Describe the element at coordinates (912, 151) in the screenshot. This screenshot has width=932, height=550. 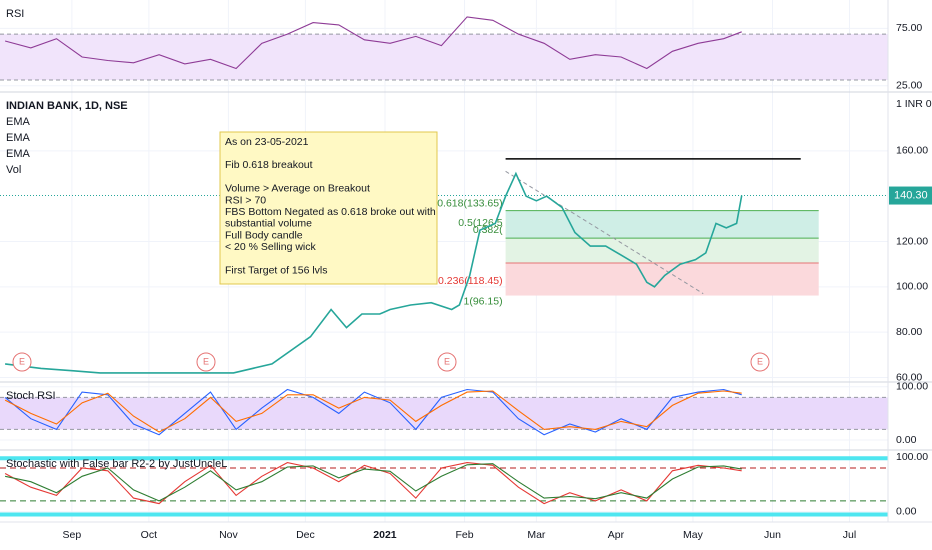
I see `y-tick-label: 160.00` at that location.